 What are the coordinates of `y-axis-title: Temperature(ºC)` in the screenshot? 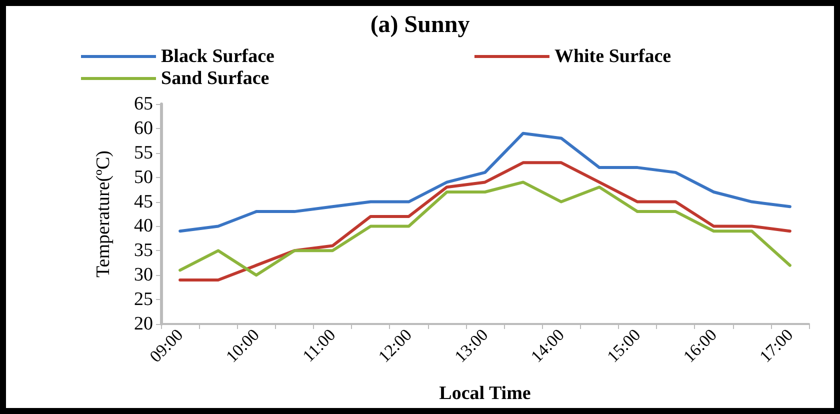 It's located at (103, 214).